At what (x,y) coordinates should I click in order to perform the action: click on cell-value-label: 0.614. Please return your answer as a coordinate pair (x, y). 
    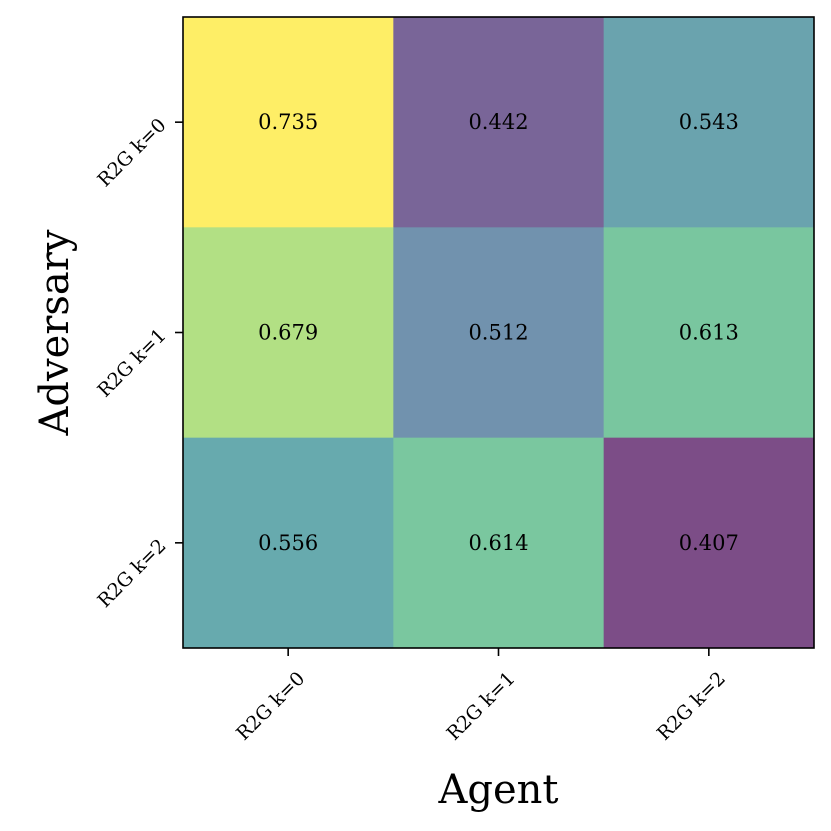
    Looking at the image, I should click on (498, 543).